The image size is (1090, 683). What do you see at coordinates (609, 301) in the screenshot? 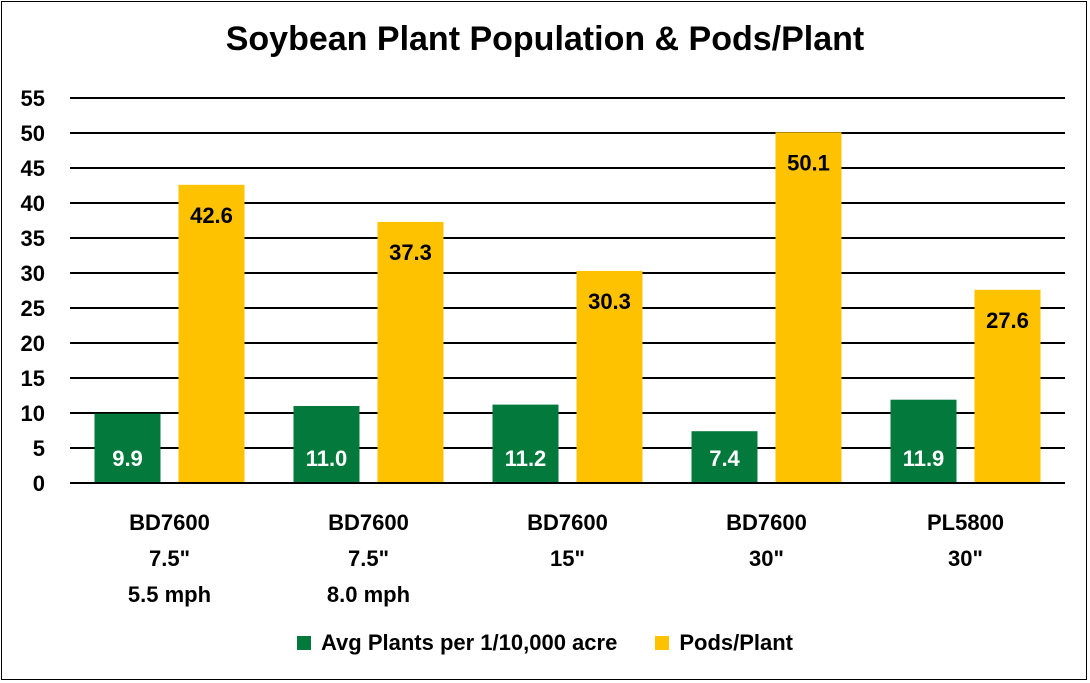
I see `data-label-pods-per-plant: 30.3` at bounding box center [609, 301].